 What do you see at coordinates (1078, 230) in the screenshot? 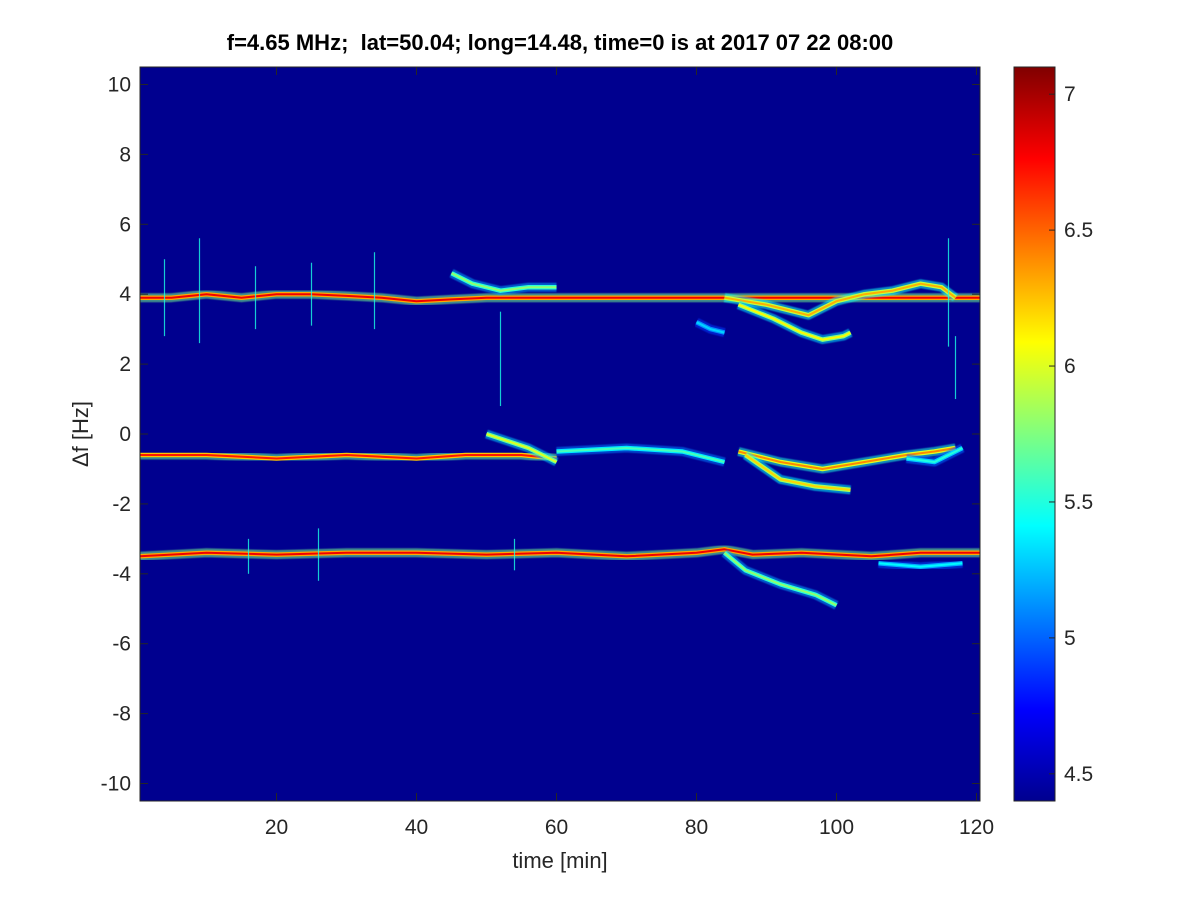
I see `colorbar-tick-label: 6.5` at bounding box center [1078, 230].